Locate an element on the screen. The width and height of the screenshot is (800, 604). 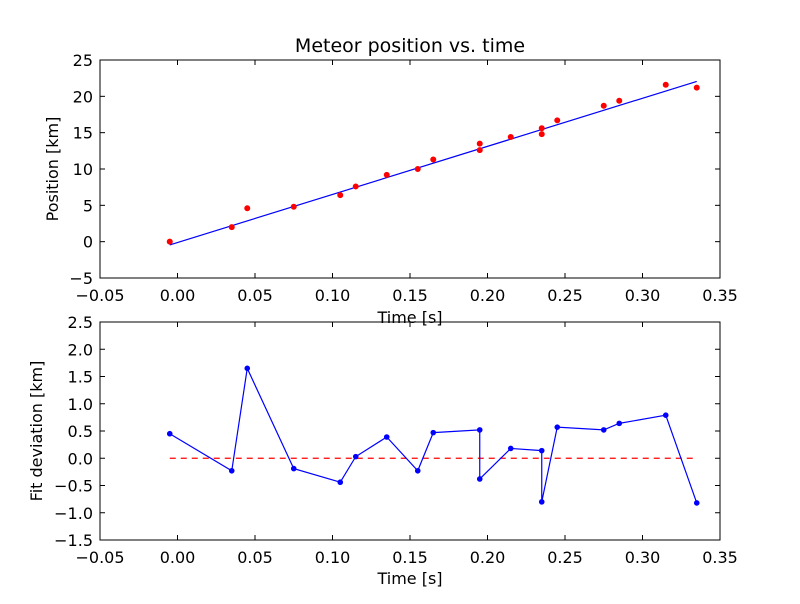
position-x-tick-label: 0.10 is located at coordinates (333, 295).